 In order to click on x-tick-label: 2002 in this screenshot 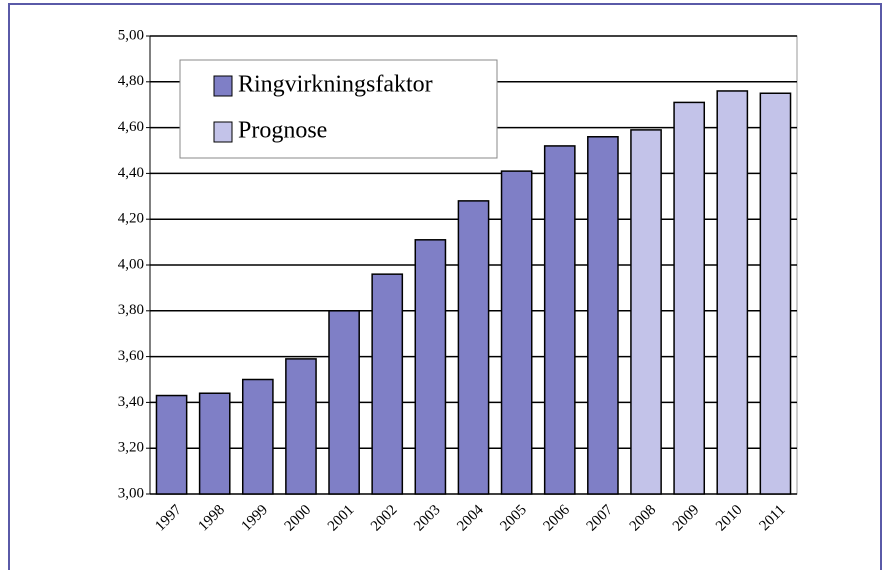, I will do `click(384, 518)`.